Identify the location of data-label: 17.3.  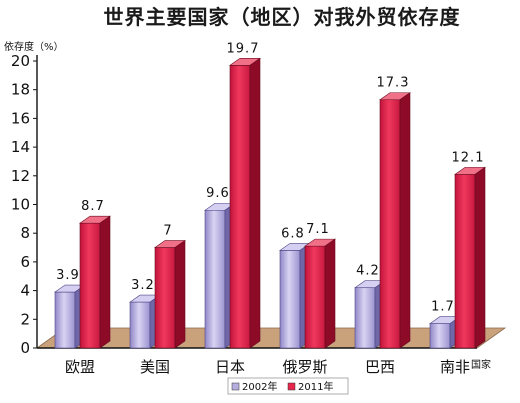
(393, 83).